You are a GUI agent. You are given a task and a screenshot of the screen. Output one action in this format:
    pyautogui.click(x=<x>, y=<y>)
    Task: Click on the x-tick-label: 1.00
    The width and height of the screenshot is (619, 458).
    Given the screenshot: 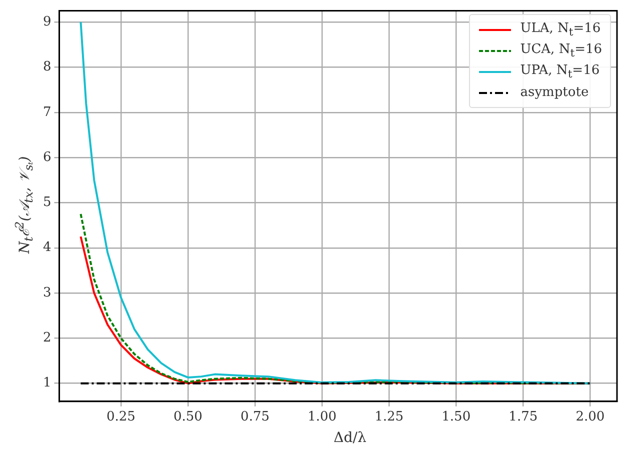 What is the action you would take?
    pyautogui.click(x=322, y=417)
    